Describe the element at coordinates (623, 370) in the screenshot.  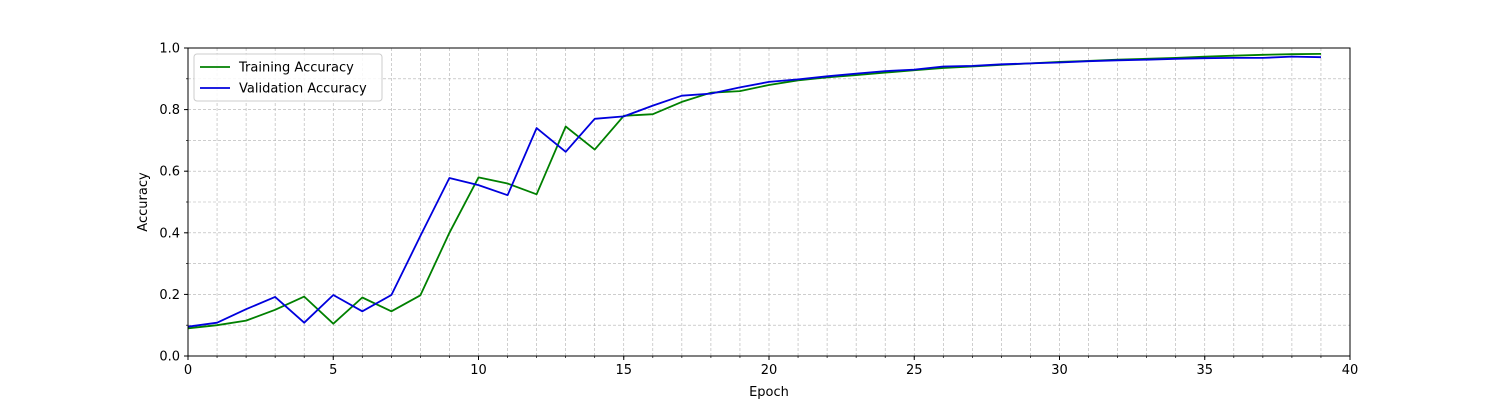
I see `x-tick-label: 15` at that location.